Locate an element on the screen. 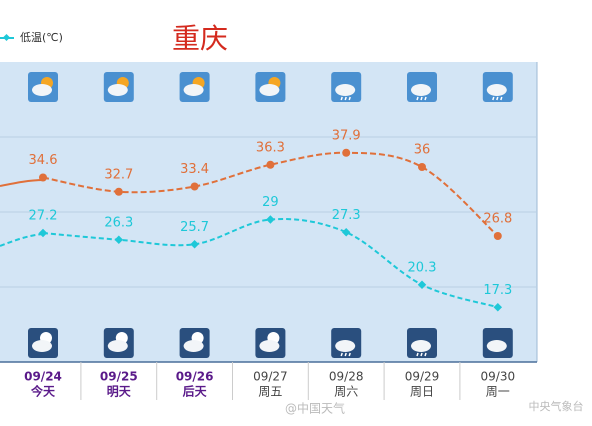 The image size is (592, 426). x-tick-sublabel: 周六 is located at coordinates (346, 392).